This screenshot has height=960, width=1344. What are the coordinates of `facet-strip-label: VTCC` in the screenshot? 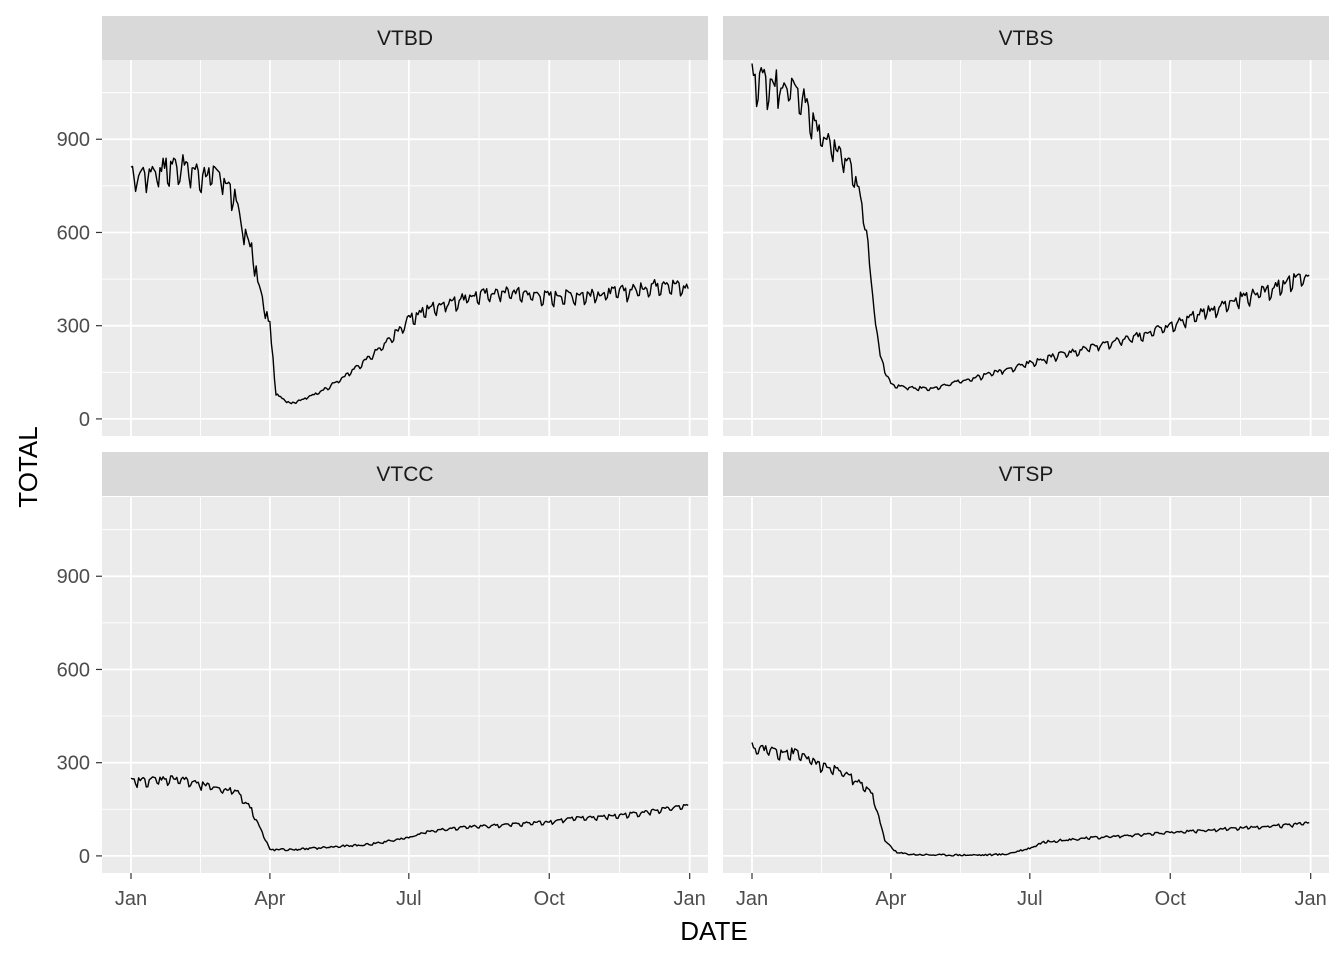 It's located at (404, 474).